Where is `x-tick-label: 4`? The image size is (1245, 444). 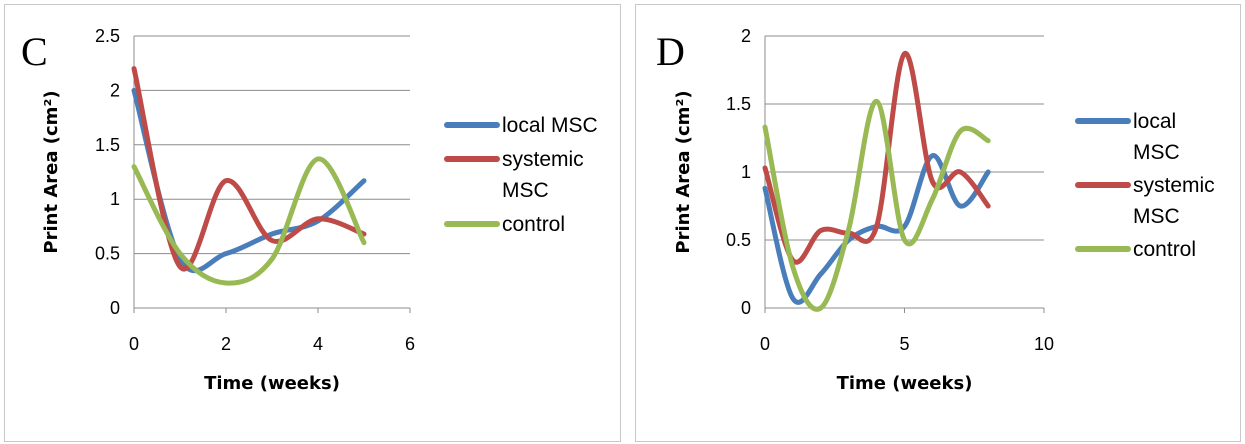 x-tick-label: 4 is located at coordinates (318, 344).